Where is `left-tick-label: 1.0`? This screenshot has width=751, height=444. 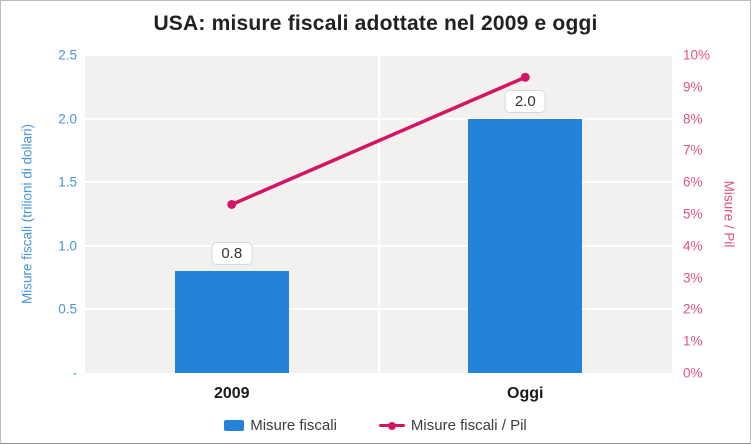 left-tick-label: 1.0 is located at coordinates (67, 246).